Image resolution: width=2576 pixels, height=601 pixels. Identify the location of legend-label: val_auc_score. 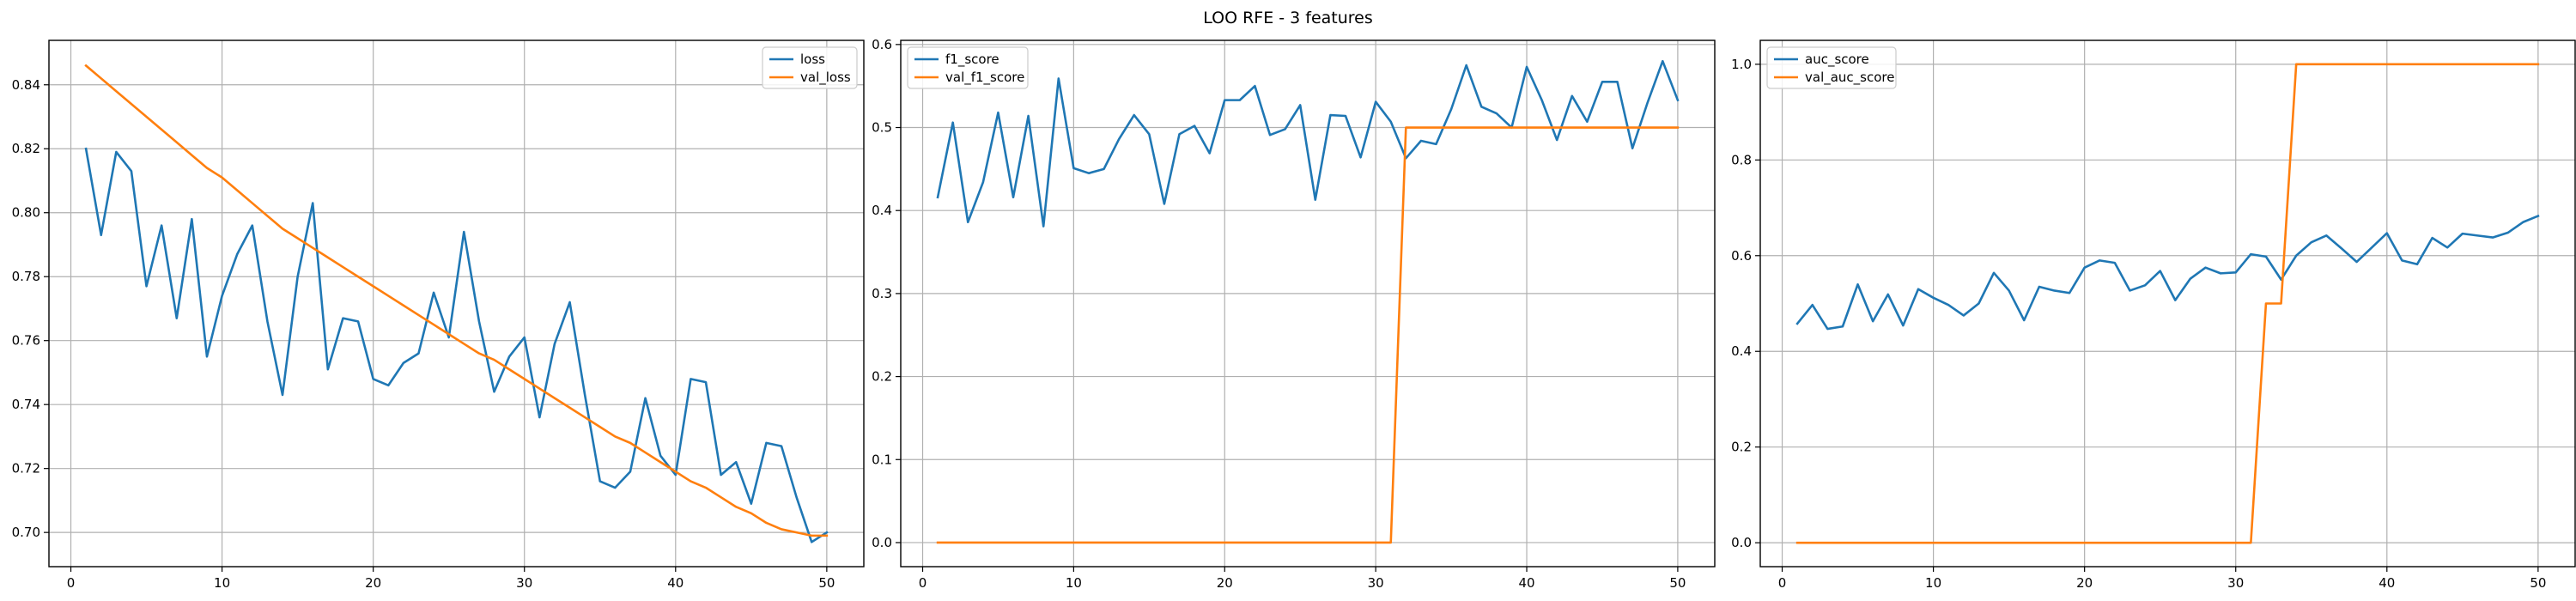
(1850, 78).